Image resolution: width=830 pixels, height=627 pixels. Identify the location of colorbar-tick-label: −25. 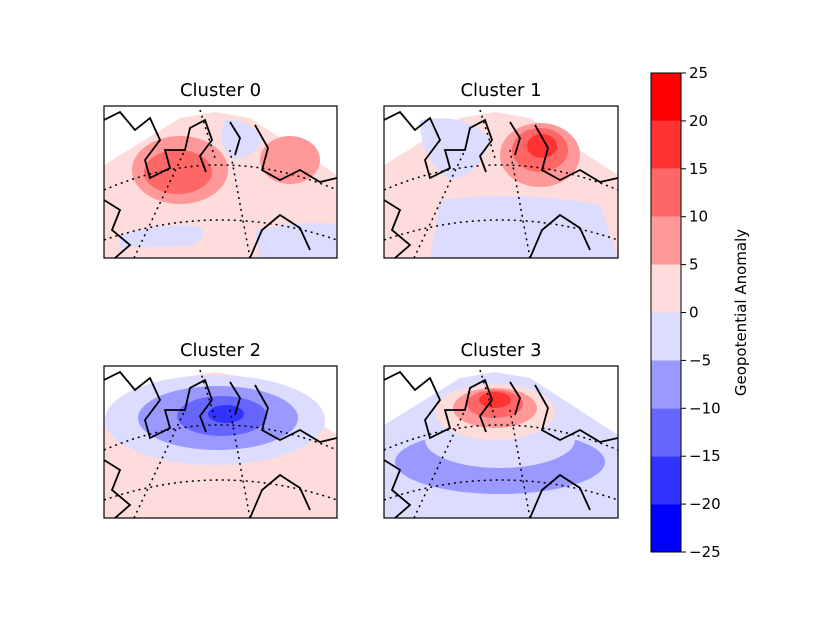
(705, 552).